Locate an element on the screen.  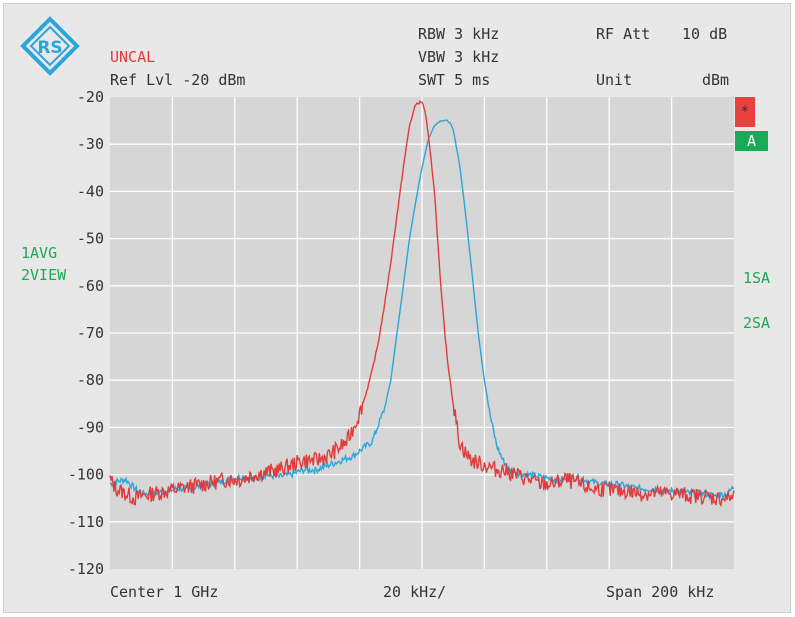
y-tick-label: -60 is located at coordinates (90, 286).